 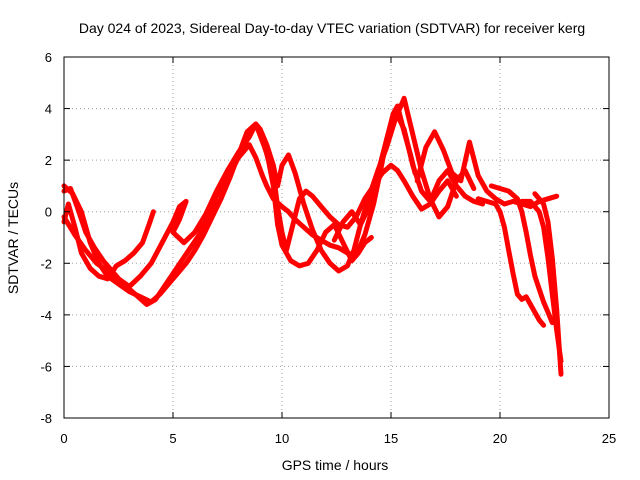 I want to click on y-tick-label: -4, so click(x=46, y=315).